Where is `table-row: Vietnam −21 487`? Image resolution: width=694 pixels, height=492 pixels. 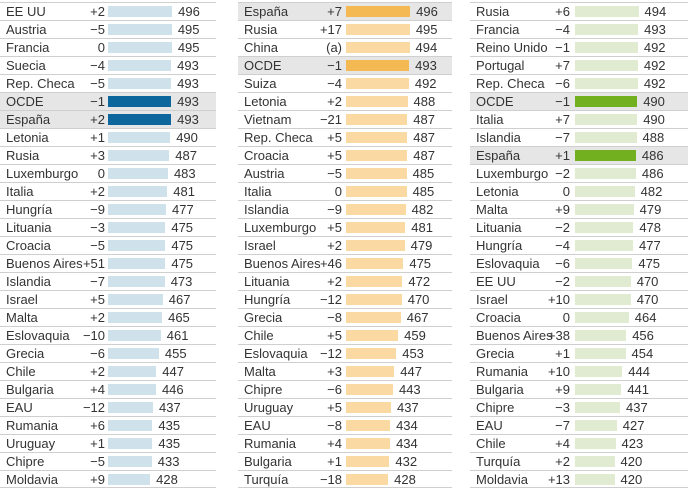
table-row: Vietnam −21 487 is located at coordinates (345, 119).